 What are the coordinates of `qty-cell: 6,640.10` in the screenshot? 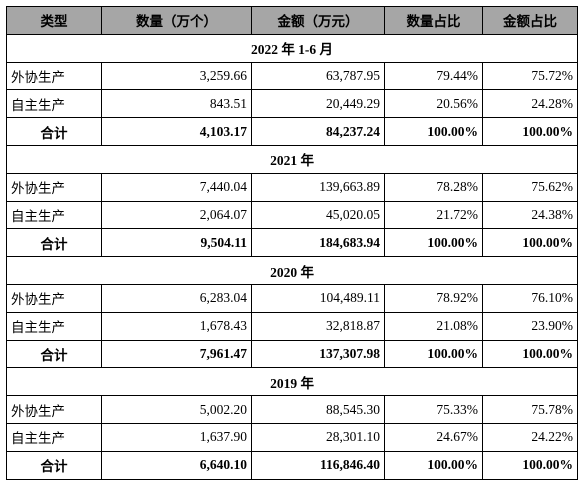 It's located at (176, 465).